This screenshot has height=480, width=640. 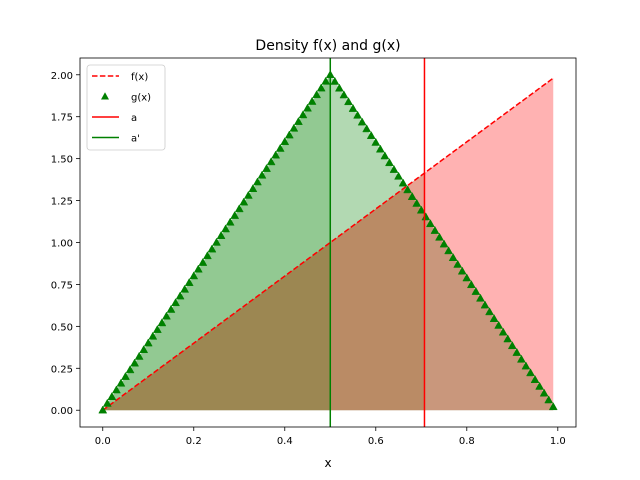 I want to click on x-tick-label: 0.2, so click(x=194, y=441).